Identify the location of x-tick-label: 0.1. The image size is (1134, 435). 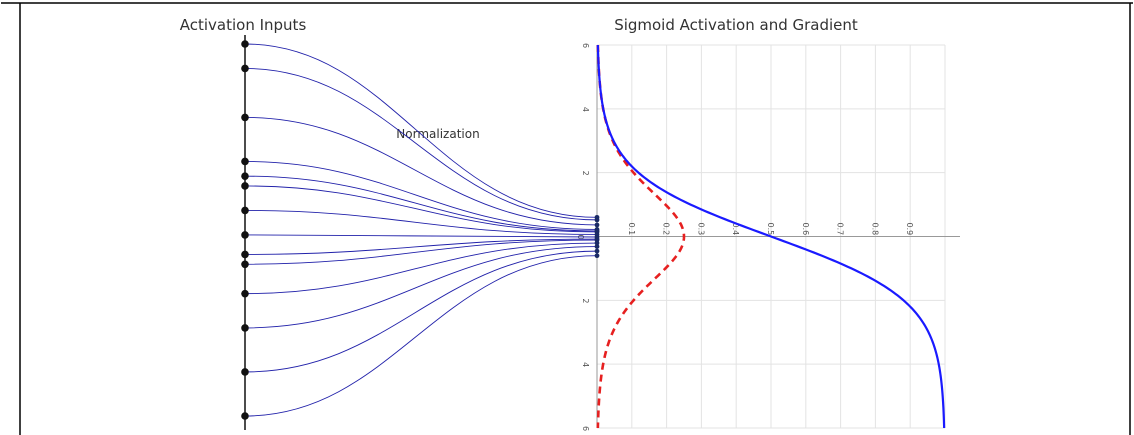
(631, 229).